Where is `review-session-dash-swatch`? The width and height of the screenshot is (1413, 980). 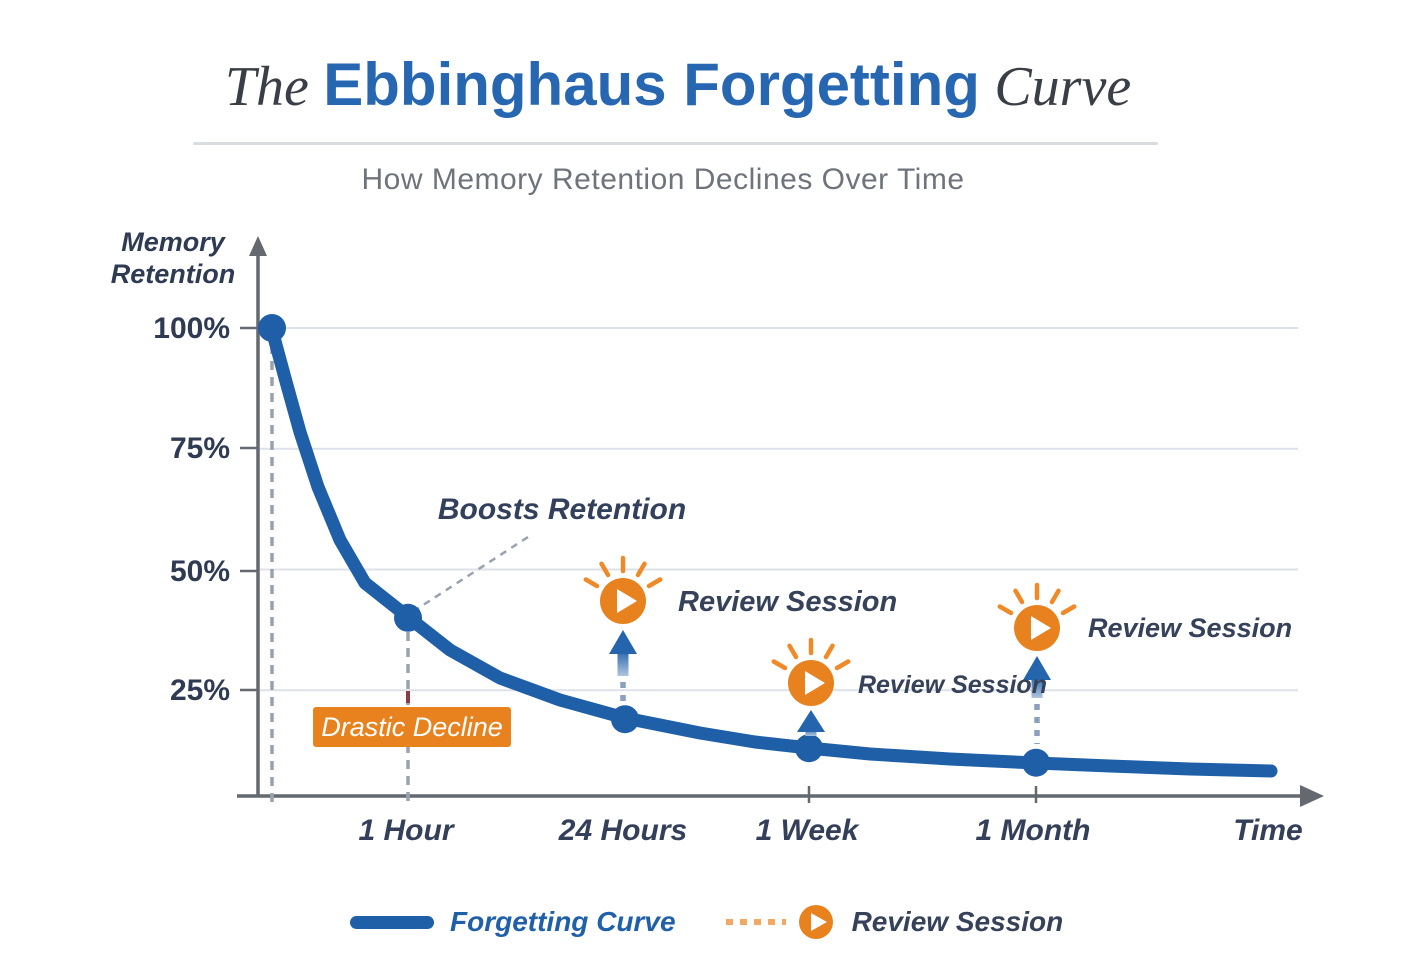
review-session-dash-swatch is located at coordinates (755, 922).